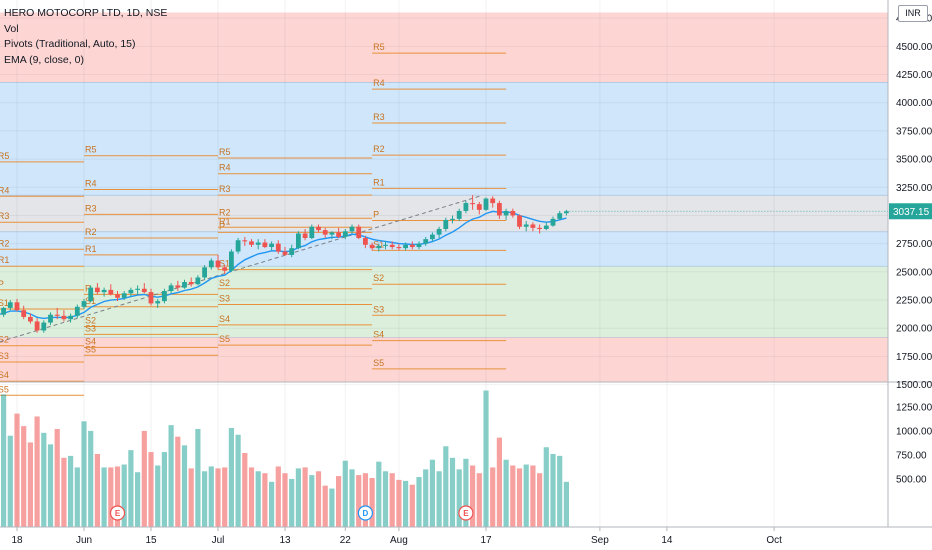  Describe the element at coordinates (911, 479) in the screenshot. I see `volume-tick-label: 500.00` at that location.